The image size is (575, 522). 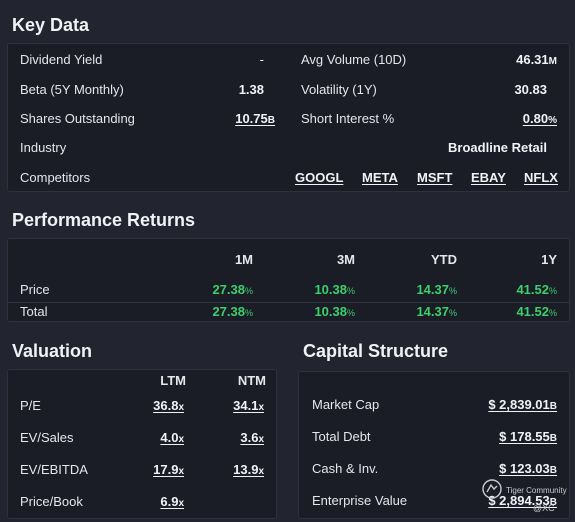 I want to click on performance-row-total: Total 27.38% 10.38% 14.37% 41.52%, so click(x=288, y=313).